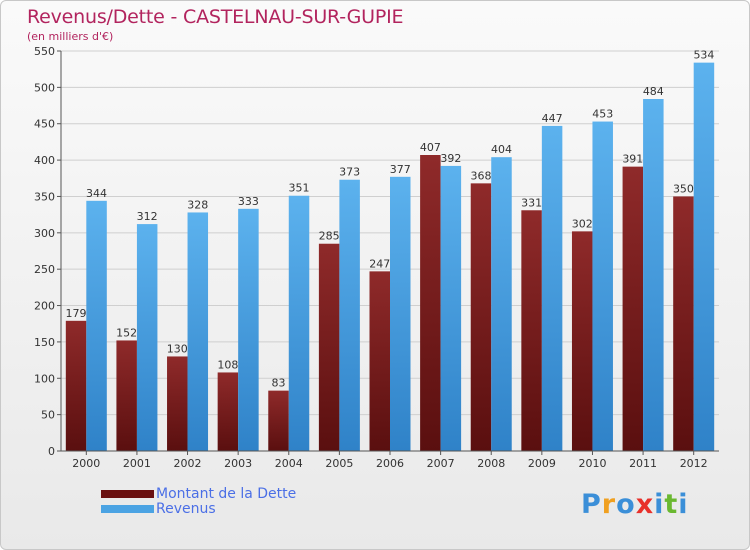  I want to click on y-tick-label: 0, so click(51, 451).